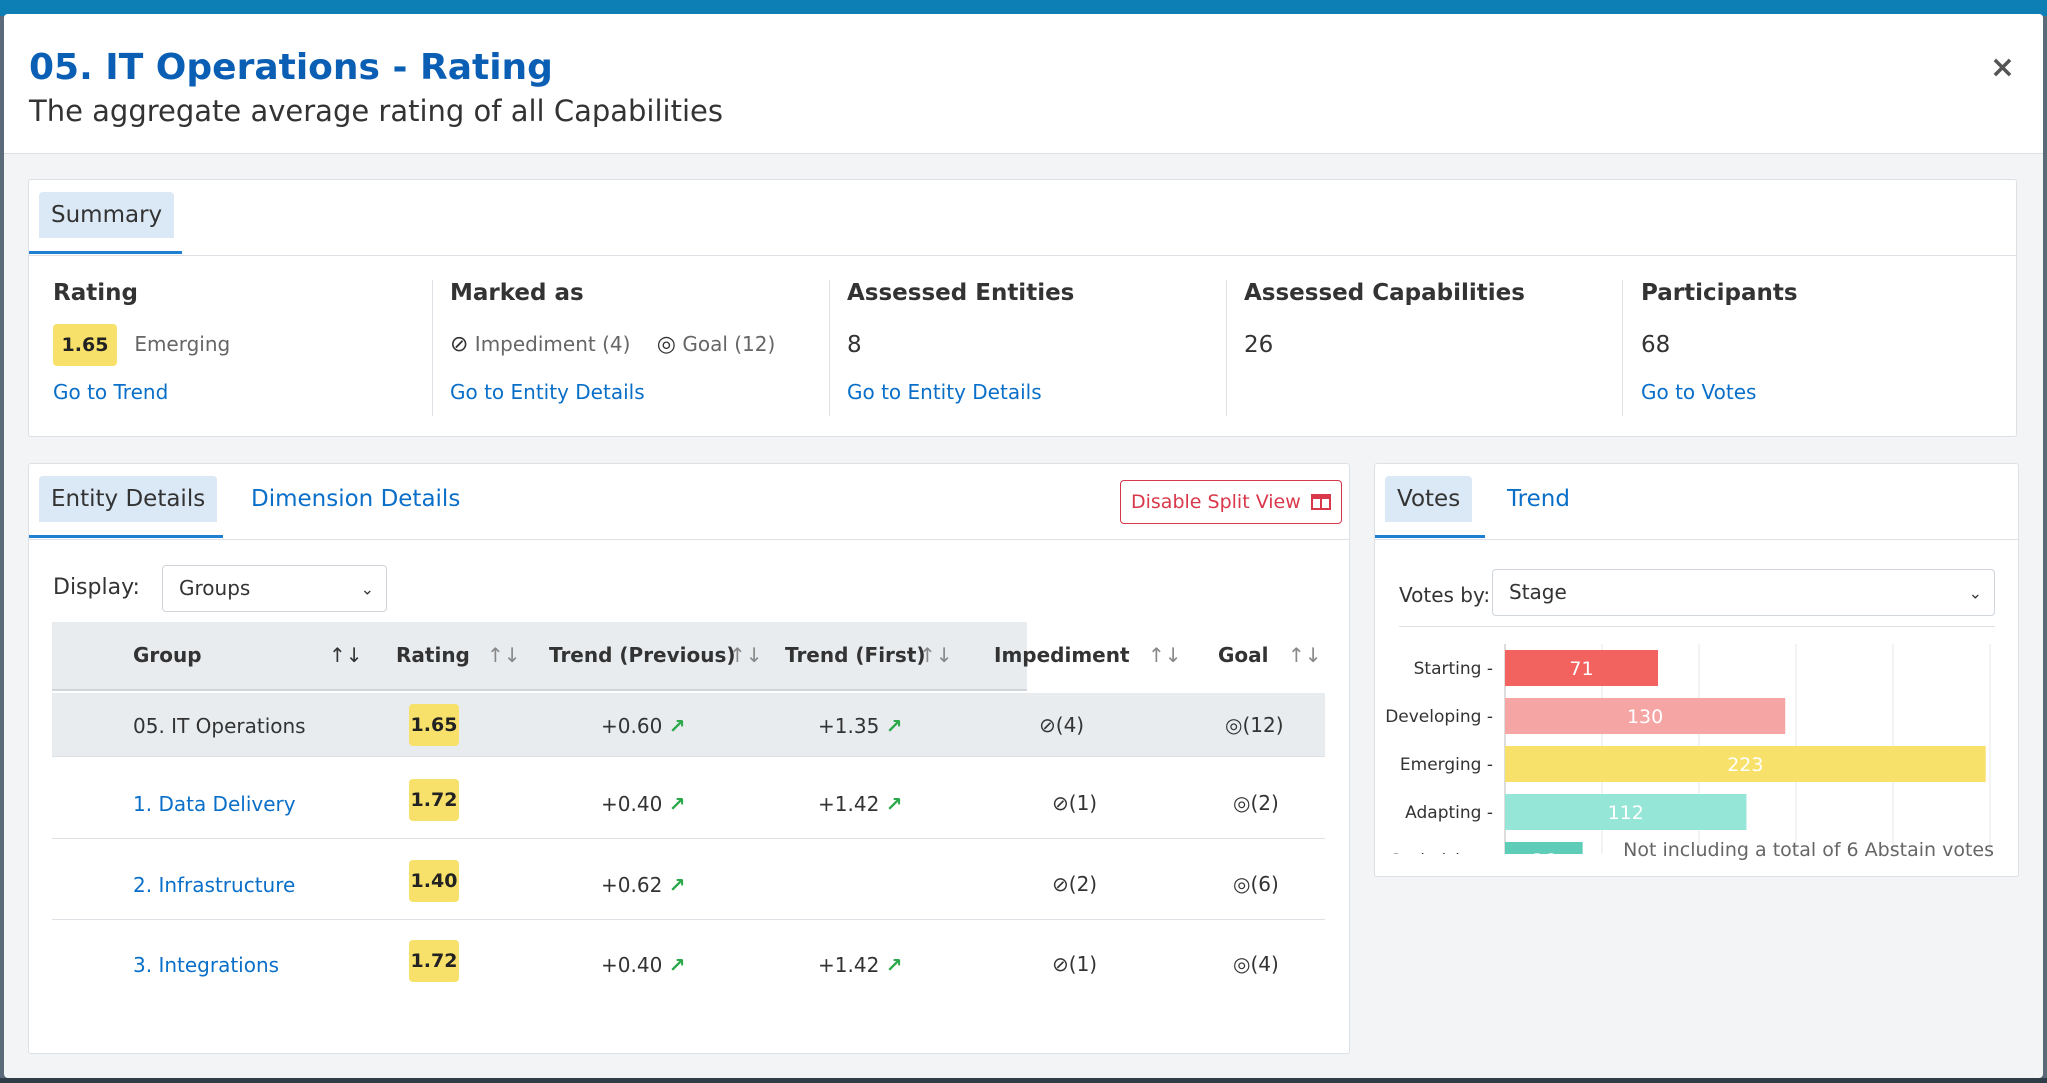  I want to click on row-goal: ◎(2), so click(1256, 803).